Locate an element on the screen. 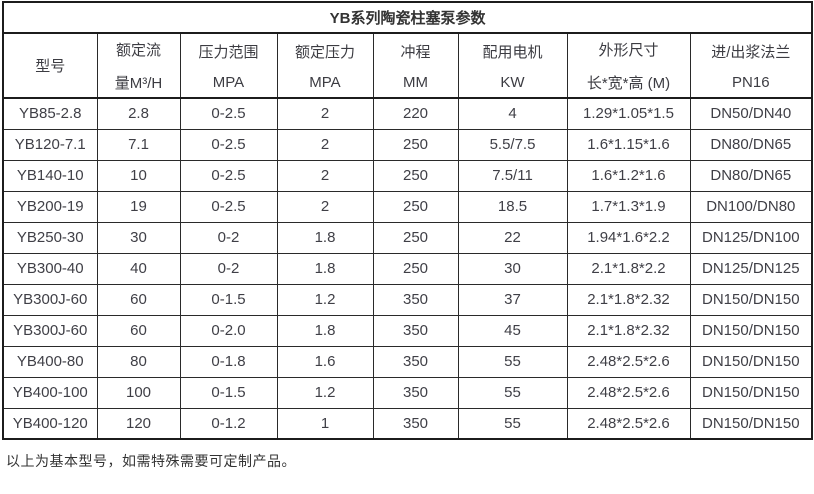 This screenshot has width=814, height=494. column-header-rated-pressure: 额定压力 MPA is located at coordinates (325, 65).